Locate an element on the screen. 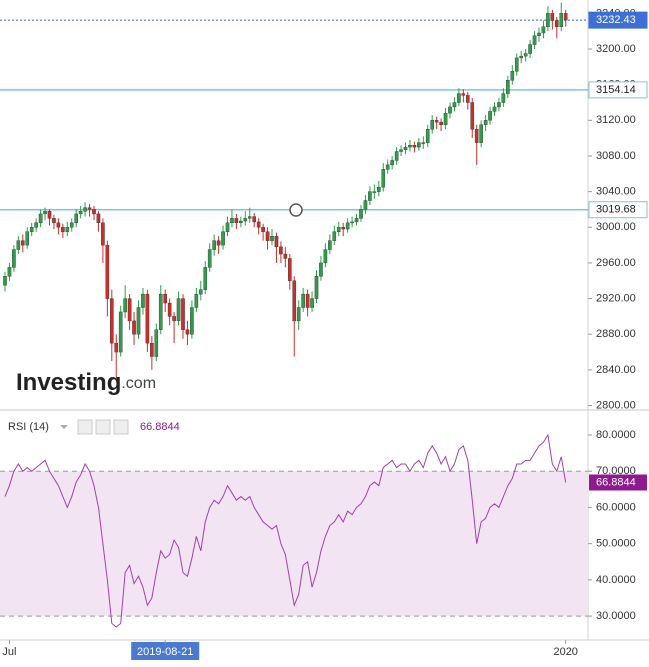  rsi-header: RSI (14) 66.8844 is located at coordinates (94, 427).